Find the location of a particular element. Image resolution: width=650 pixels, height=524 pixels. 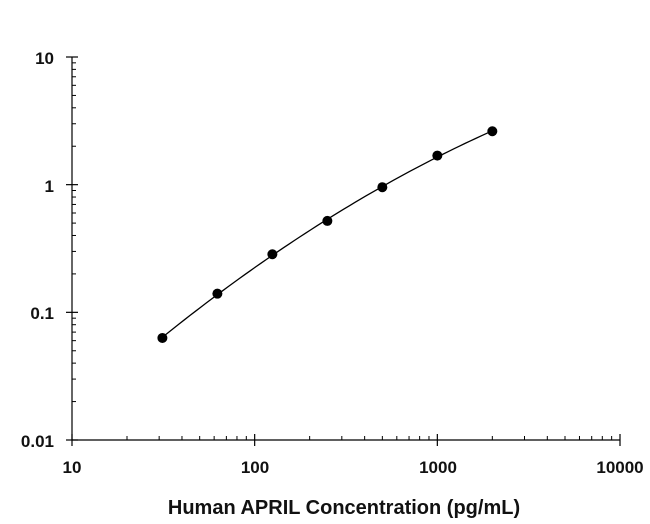

y-tick-label-10: 10 is located at coordinates (44, 58).